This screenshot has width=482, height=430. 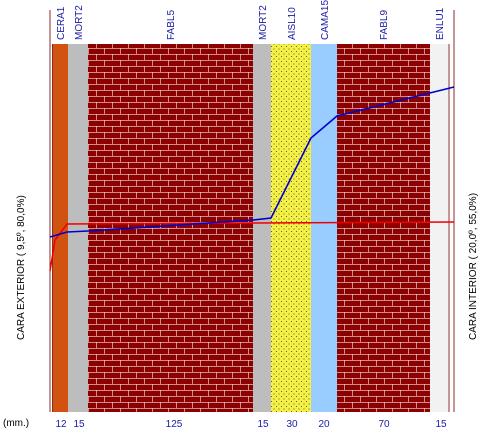 What do you see at coordinates (174, 424) in the screenshot?
I see `thickness-fabl5: 125` at bounding box center [174, 424].